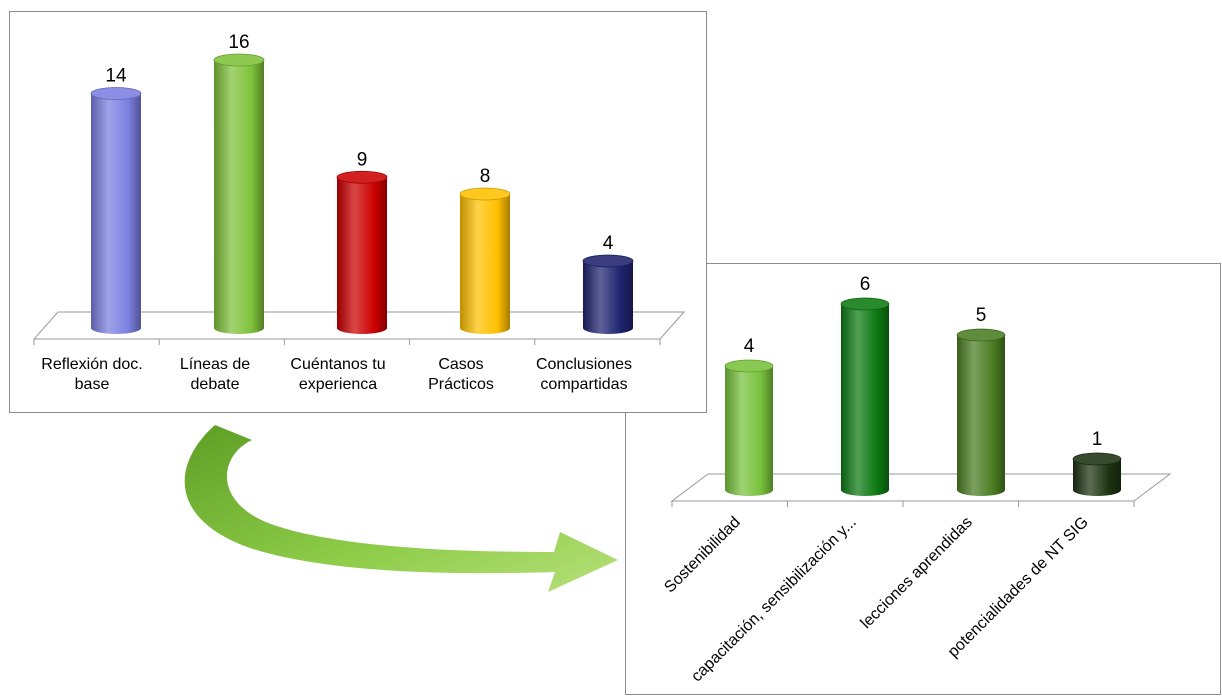 The width and height of the screenshot is (1222, 697). I want to click on category-label-4: Casos Prácticos, so click(461, 374).